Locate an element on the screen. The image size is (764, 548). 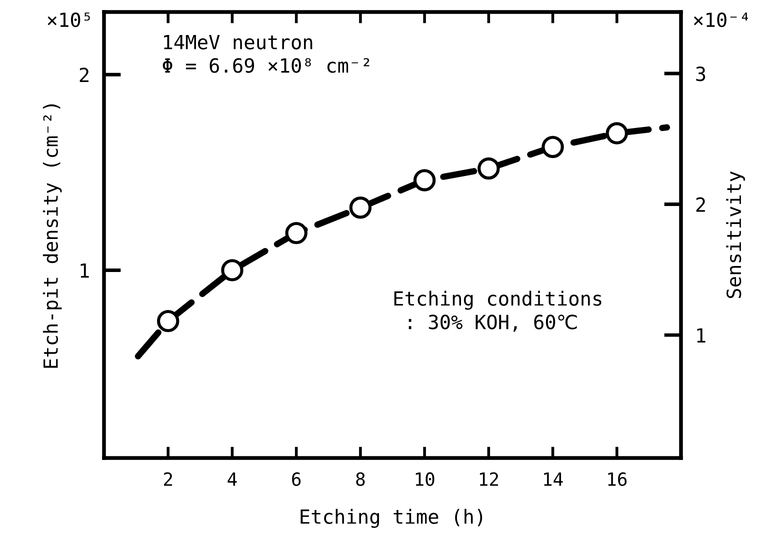
x-tick-label: 14 is located at coordinates (553, 479).